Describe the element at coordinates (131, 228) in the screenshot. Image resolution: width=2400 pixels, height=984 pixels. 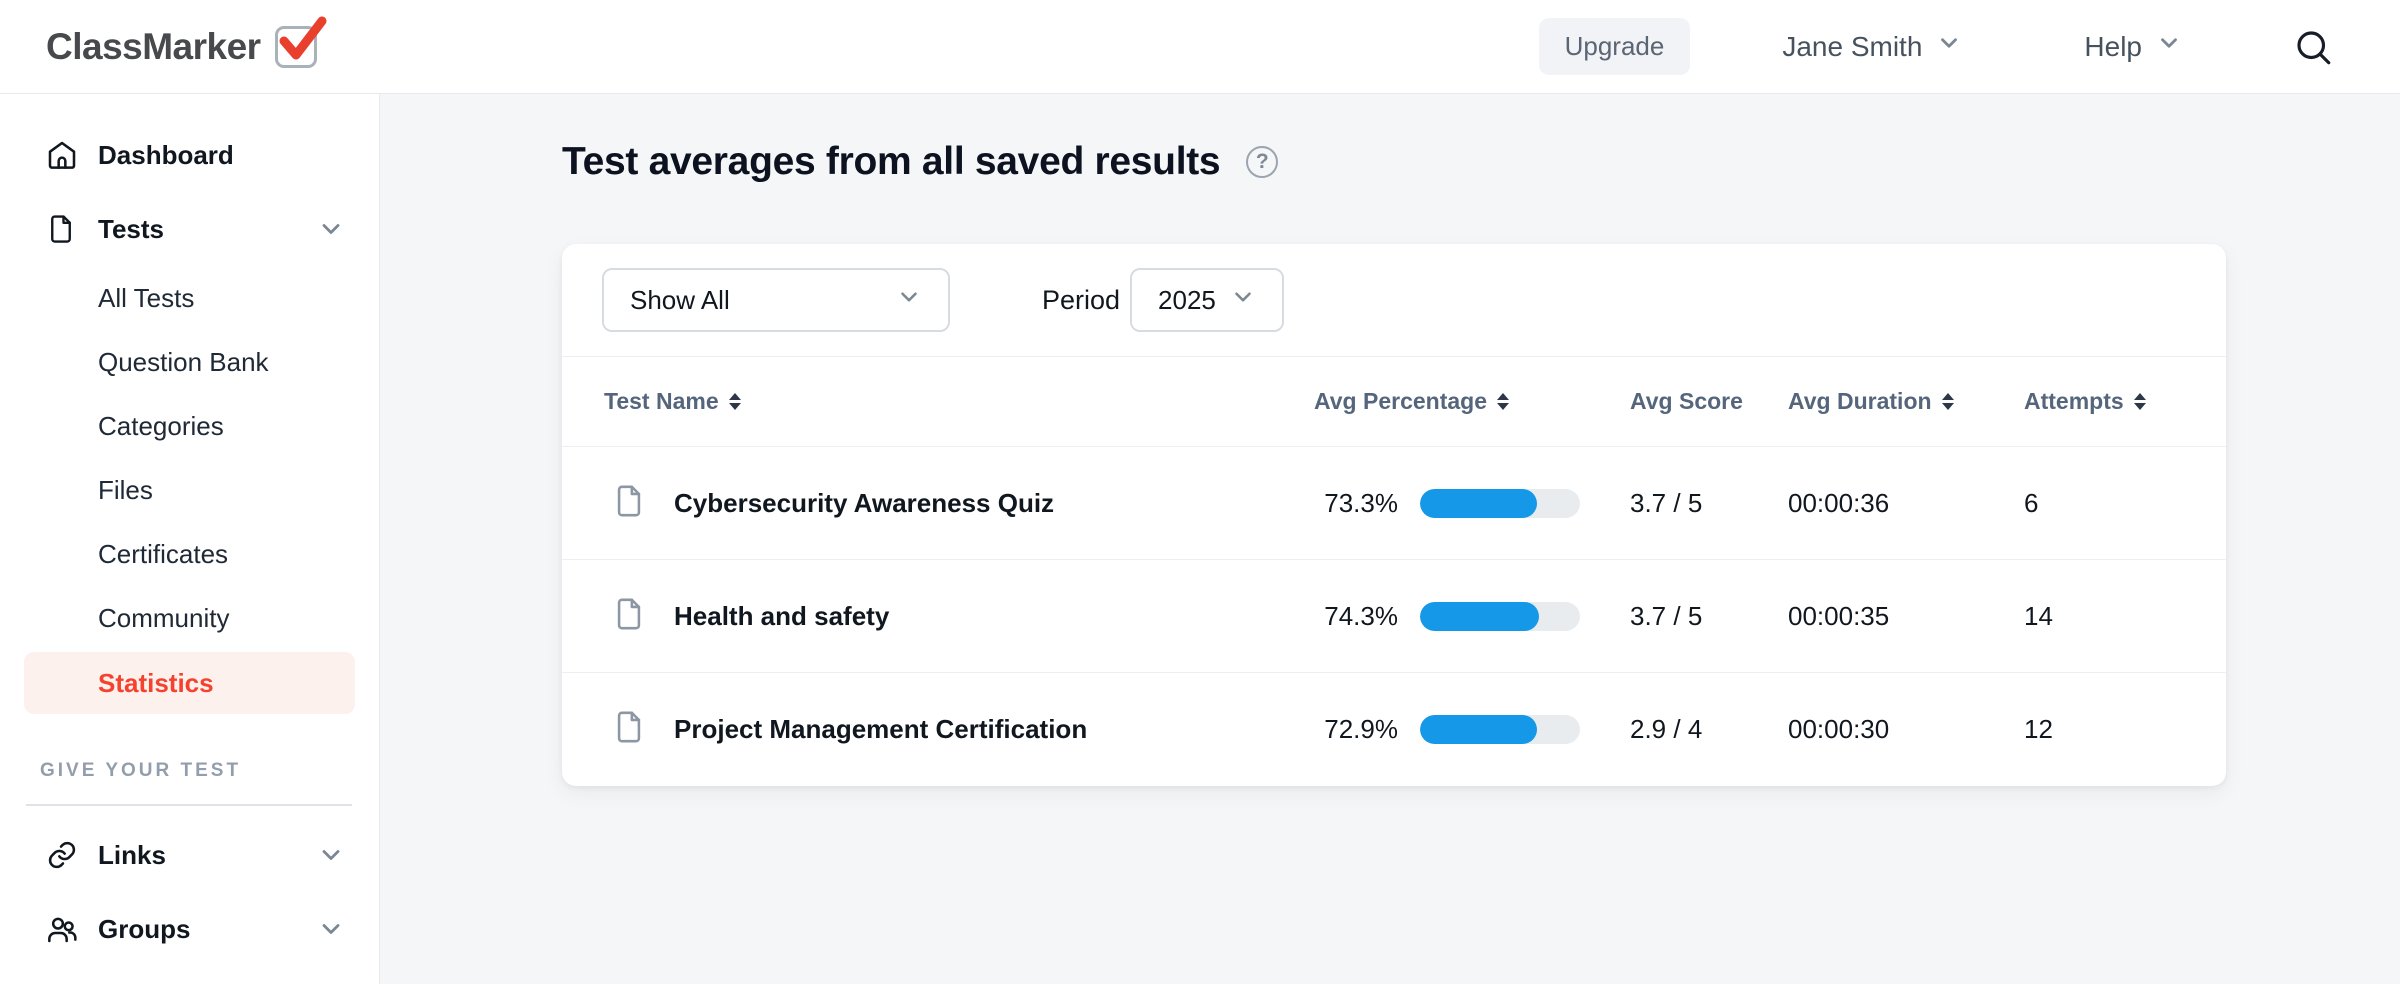
I see `sidebar-item-label: Tests` at that location.